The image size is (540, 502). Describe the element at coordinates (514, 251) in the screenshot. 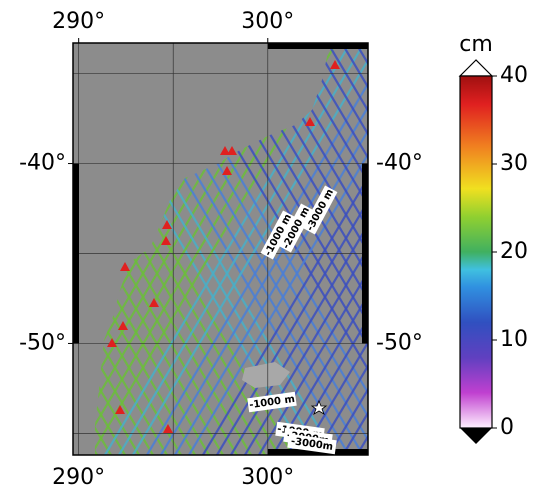

I see `colorbar-tick-label: 20` at that location.